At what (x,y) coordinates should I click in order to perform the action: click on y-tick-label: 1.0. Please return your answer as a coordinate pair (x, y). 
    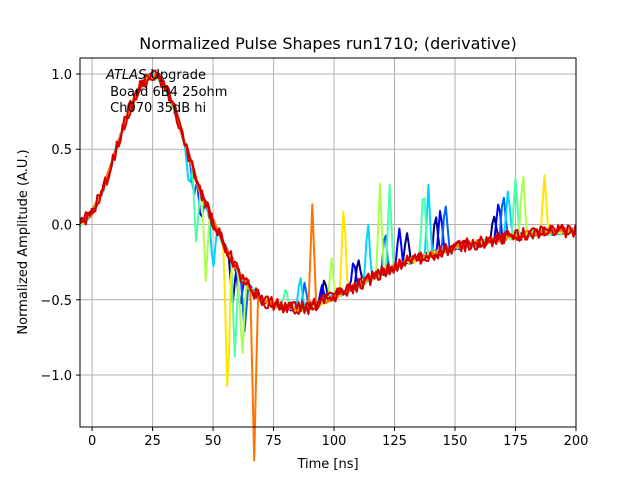
    Looking at the image, I should click on (61, 75).